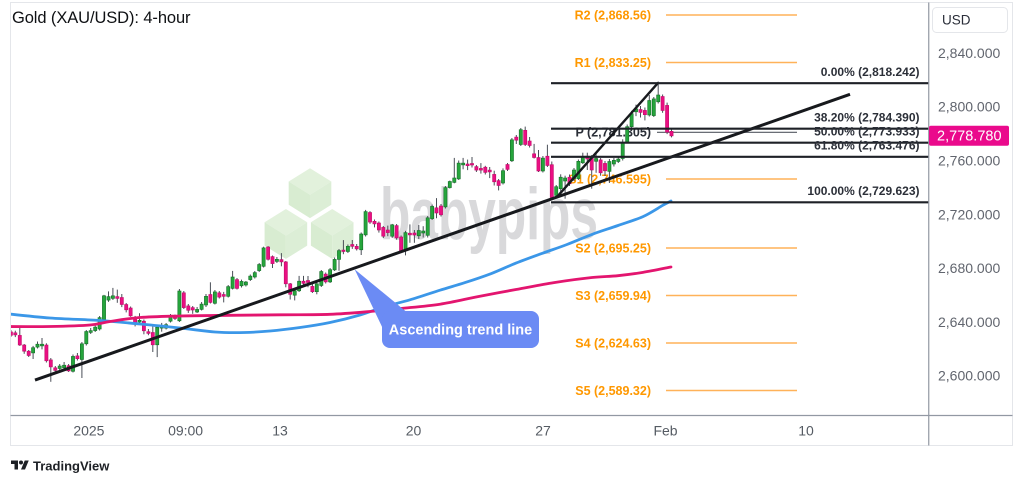  Describe the element at coordinates (969, 322) in the screenshot. I see `svg-text: 2,640.000` at that location.